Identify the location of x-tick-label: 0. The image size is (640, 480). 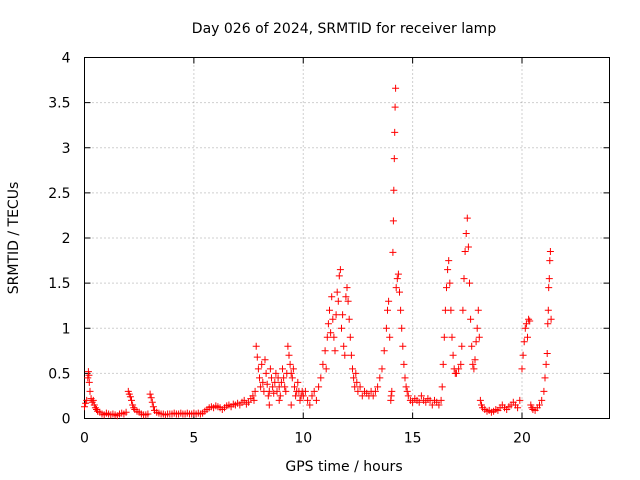
(84, 439).